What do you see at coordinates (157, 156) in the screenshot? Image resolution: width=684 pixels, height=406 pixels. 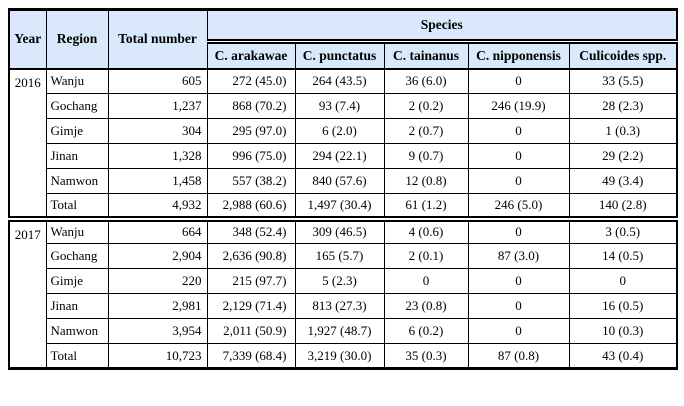 I see `total-number-cell: 1,328` at bounding box center [157, 156].